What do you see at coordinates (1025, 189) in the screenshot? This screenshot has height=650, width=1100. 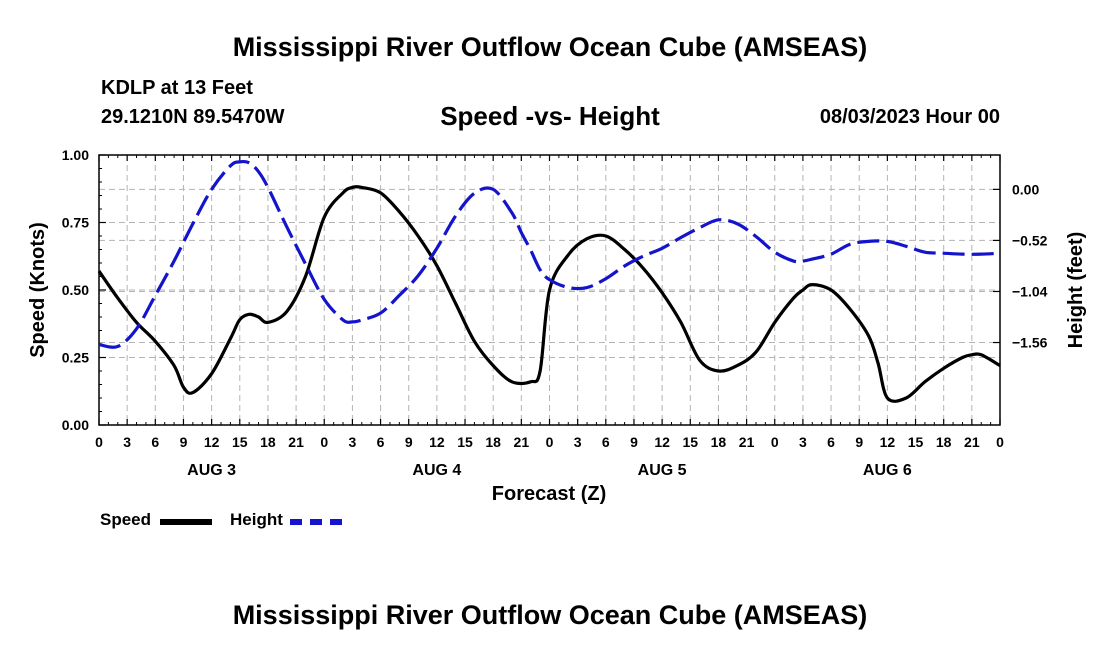 I see `y2-tick-label: 0.00` at bounding box center [1025, 189].